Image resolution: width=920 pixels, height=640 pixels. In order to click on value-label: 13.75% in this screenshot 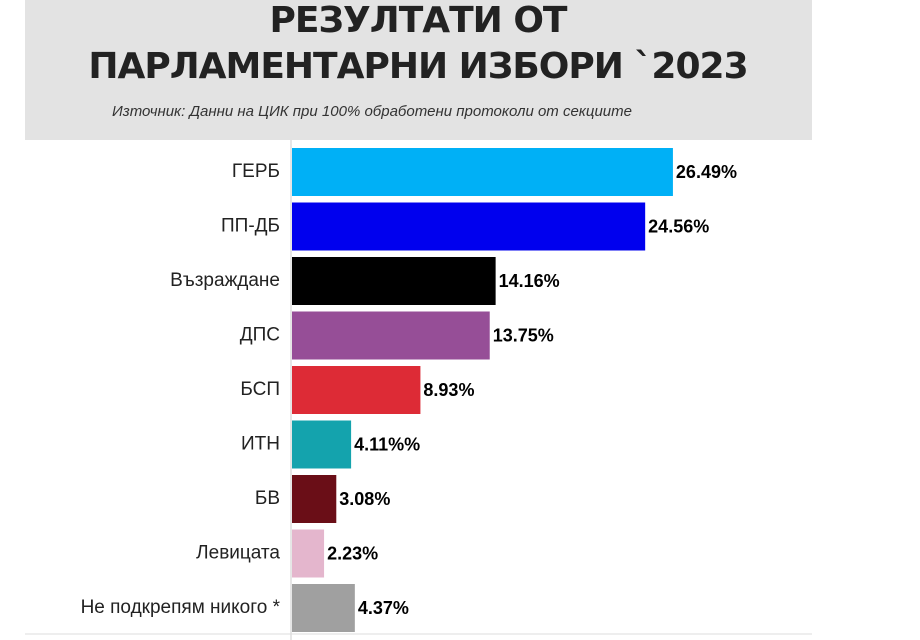, I will do `click(523, 335)`.